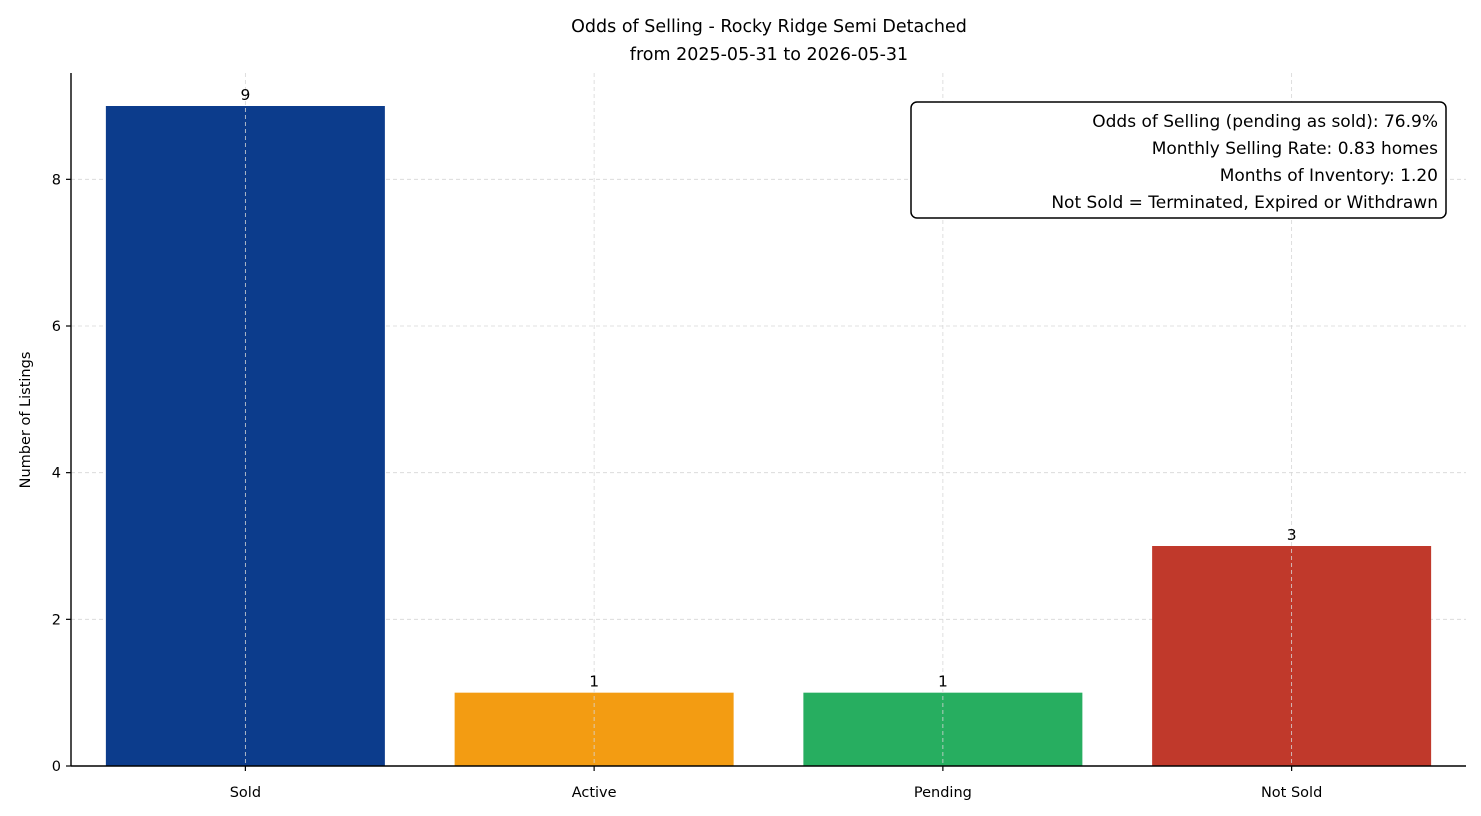  I want to click on y-tick-label: 4, so click(56, 474).